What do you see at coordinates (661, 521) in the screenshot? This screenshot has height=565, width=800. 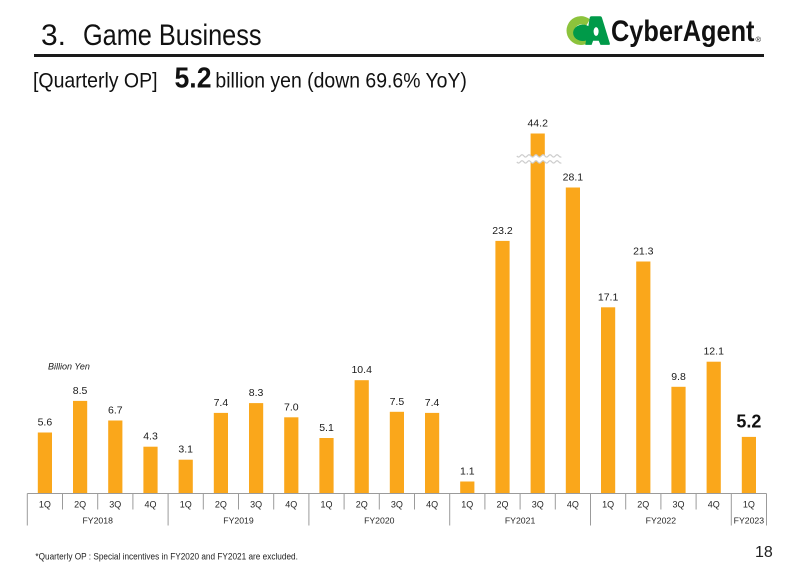 I see `svg-text: FY2022` at bounding box center [661, 521].